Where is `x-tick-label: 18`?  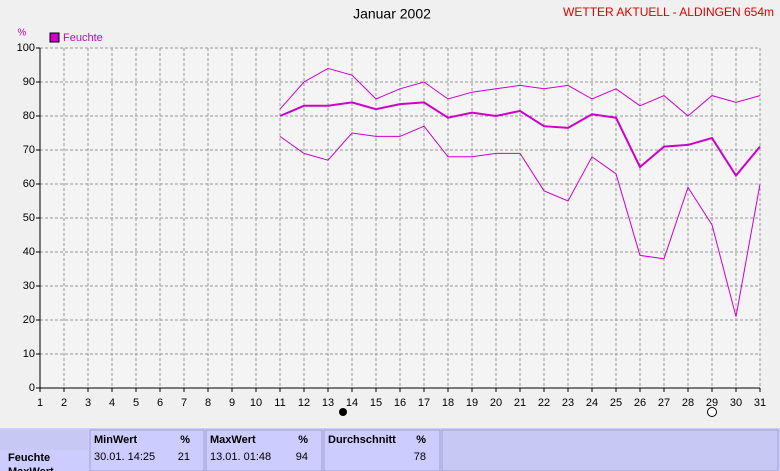
x-tick-label: 18 is located at coordinates (448, 403).